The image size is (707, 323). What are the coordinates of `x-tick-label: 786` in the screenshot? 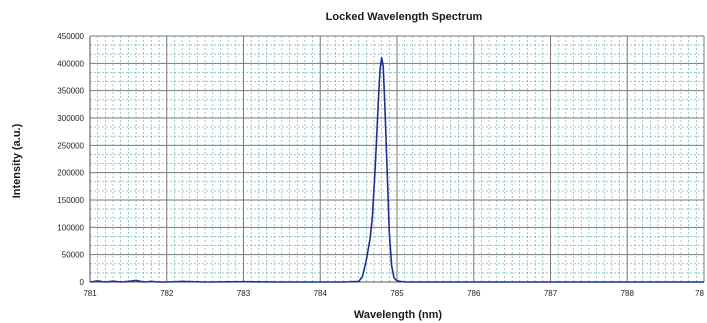 It's located at (474, 293).